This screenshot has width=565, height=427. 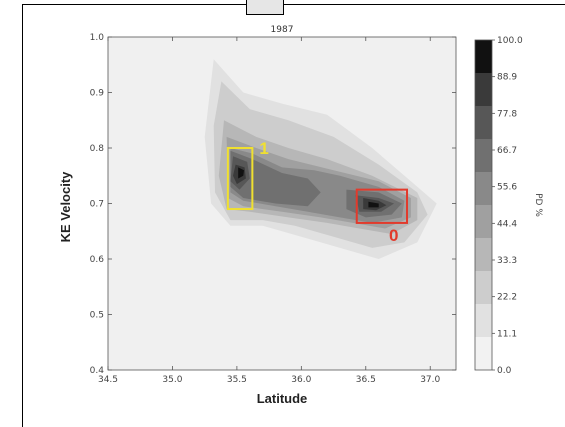 I want to click on colorbar-tick-label-8: 88.9, so click(x=507, y=78).